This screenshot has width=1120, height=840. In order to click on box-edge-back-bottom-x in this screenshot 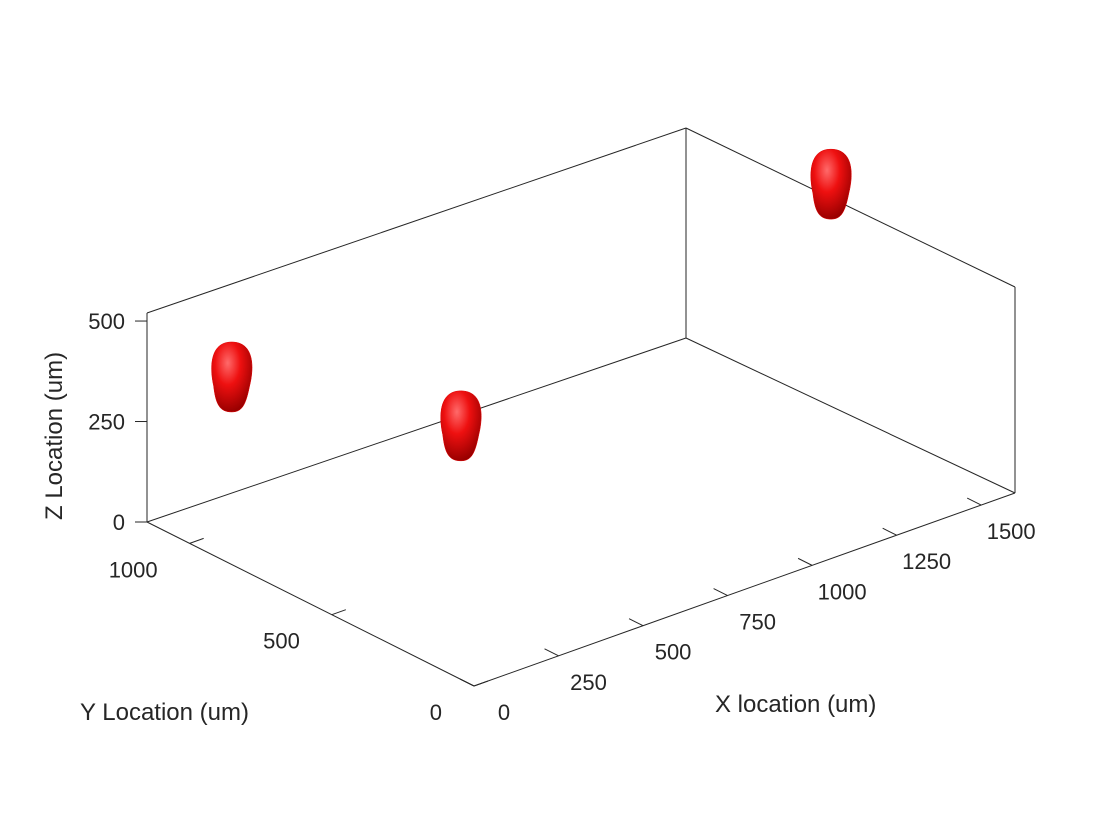, I will do `click(416, 430)`.